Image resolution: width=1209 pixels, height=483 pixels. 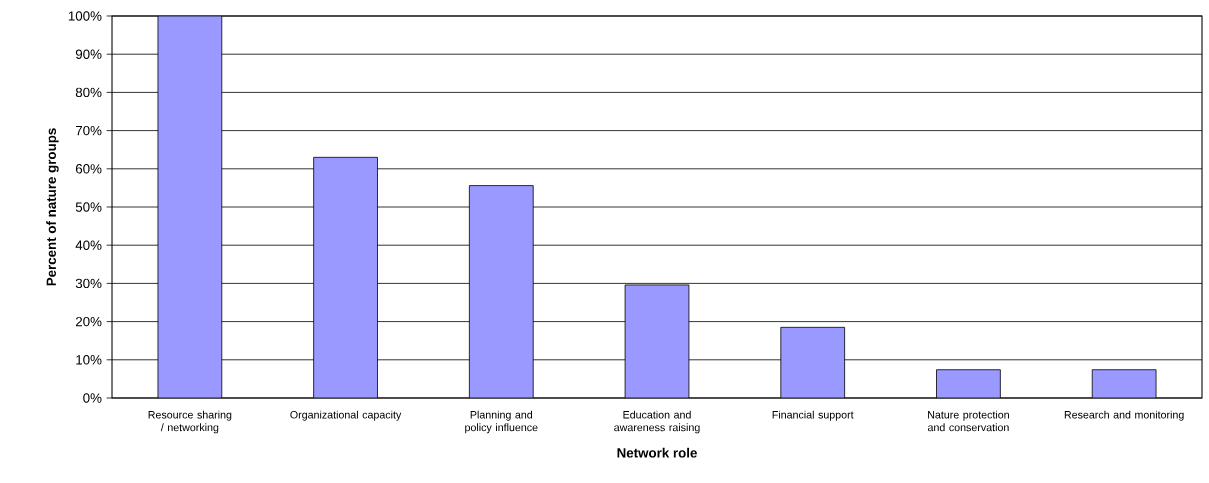 What do you see at coordinates (88, 283) in the screenshot?
I see `y-tick-label: 30%` at bounding box center [88, 283].